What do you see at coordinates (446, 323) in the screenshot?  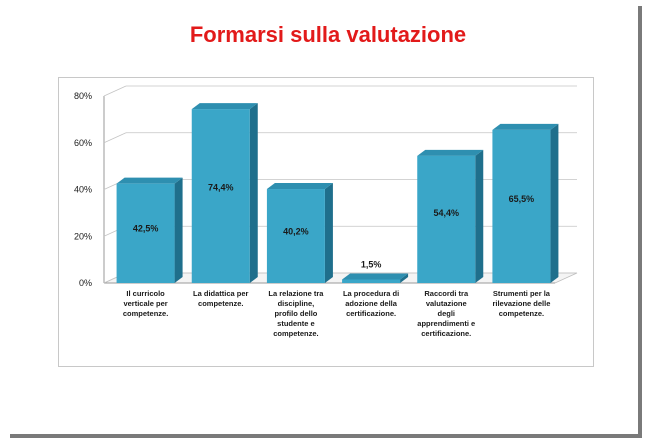 I see `x-category-label-line: apprendimenti e` at bounding box center [446, 323].